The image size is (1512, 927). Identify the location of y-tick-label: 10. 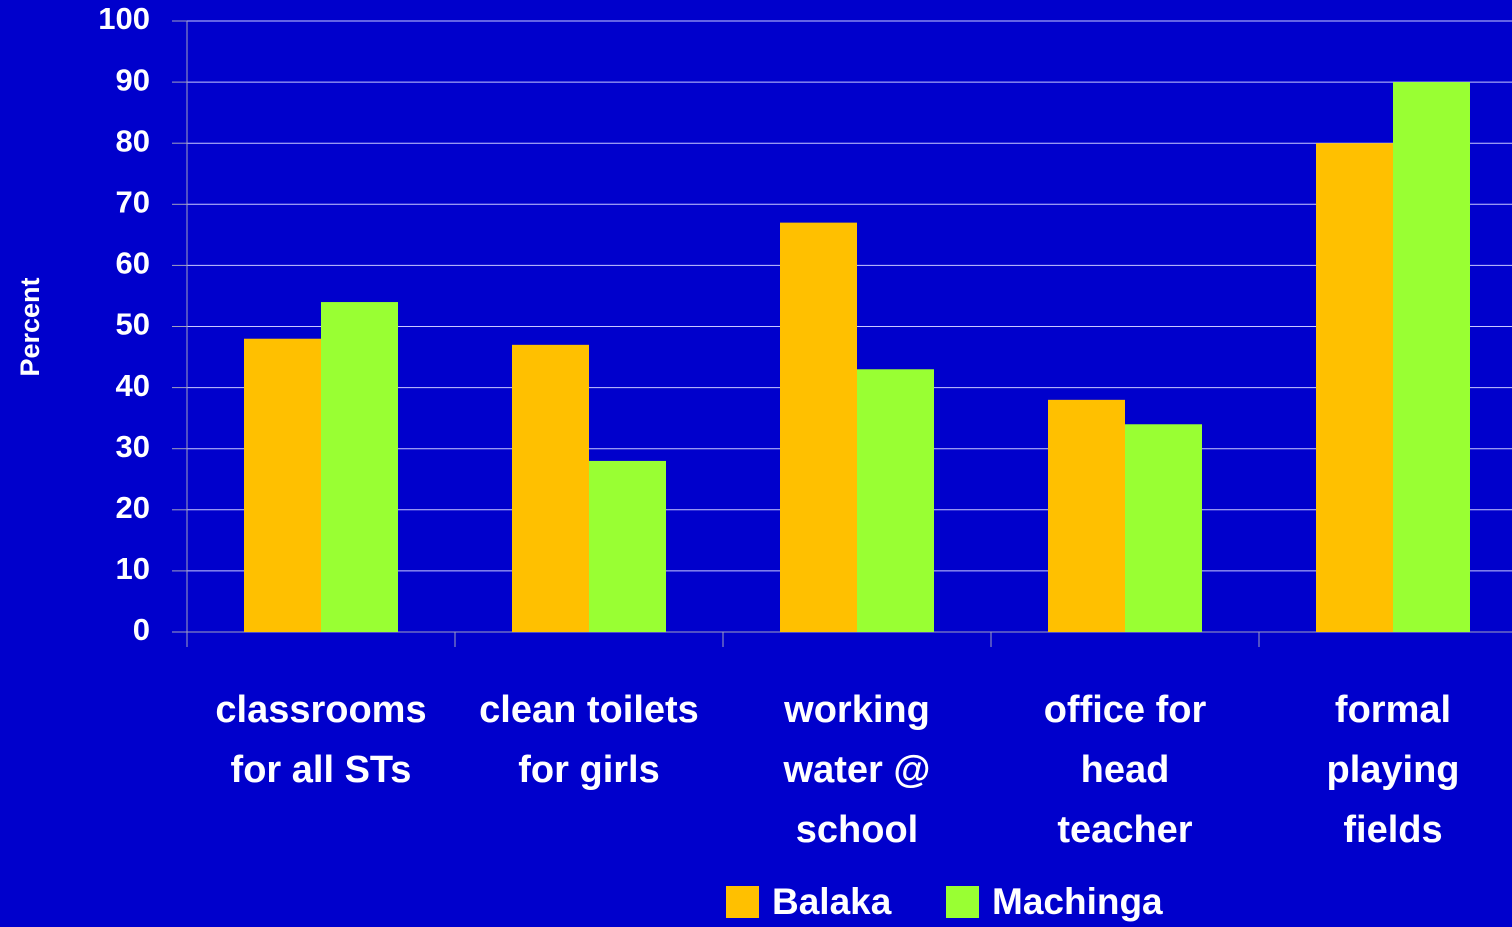
(133, 568).